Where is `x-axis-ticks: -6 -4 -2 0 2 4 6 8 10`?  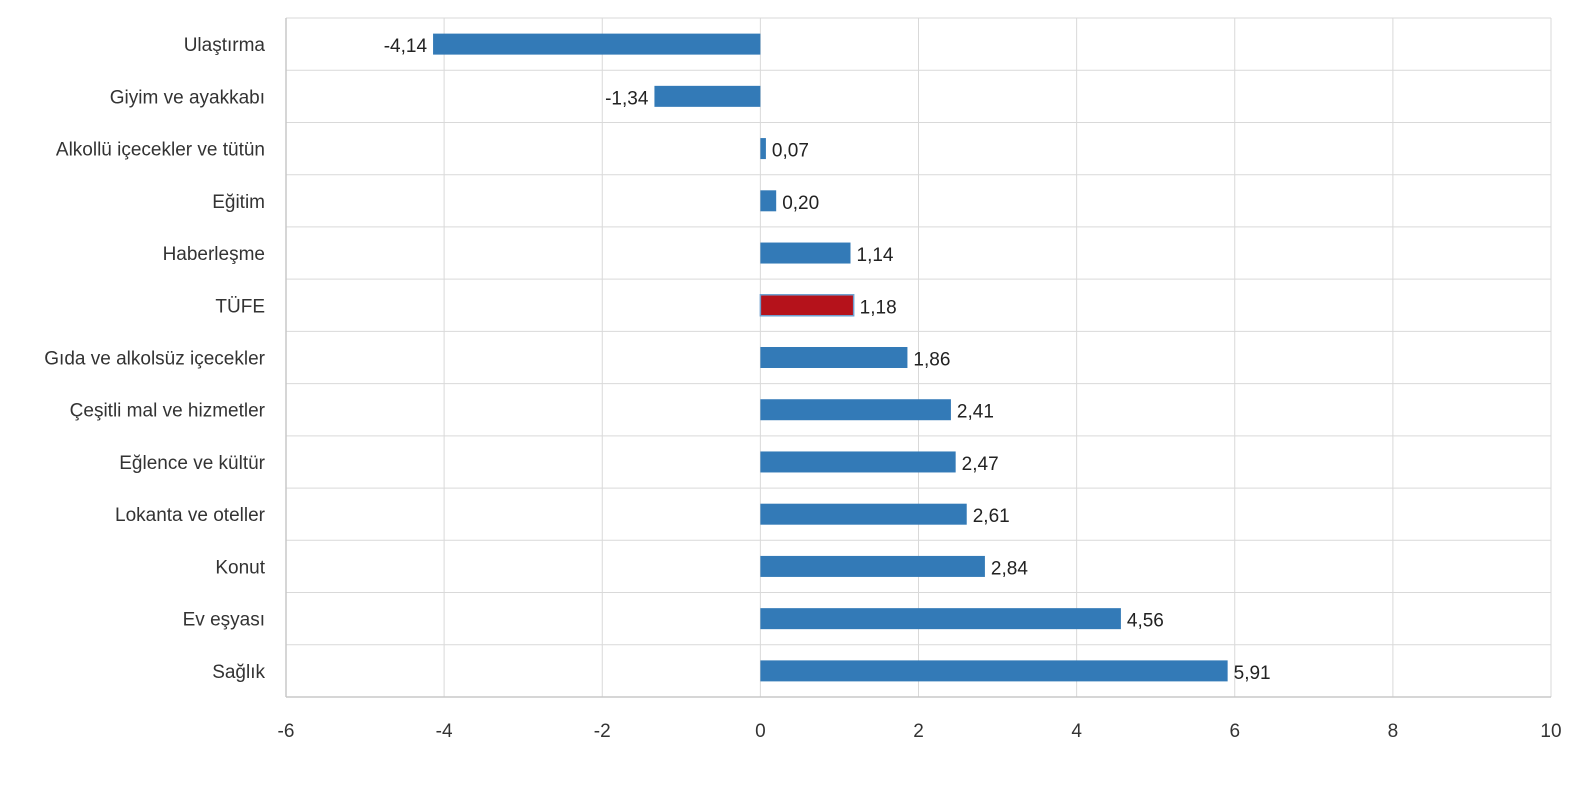
x-axis-ticks: -6 -4 -2 0 2 4 6 8 10 is located at coordinates (920, 731).